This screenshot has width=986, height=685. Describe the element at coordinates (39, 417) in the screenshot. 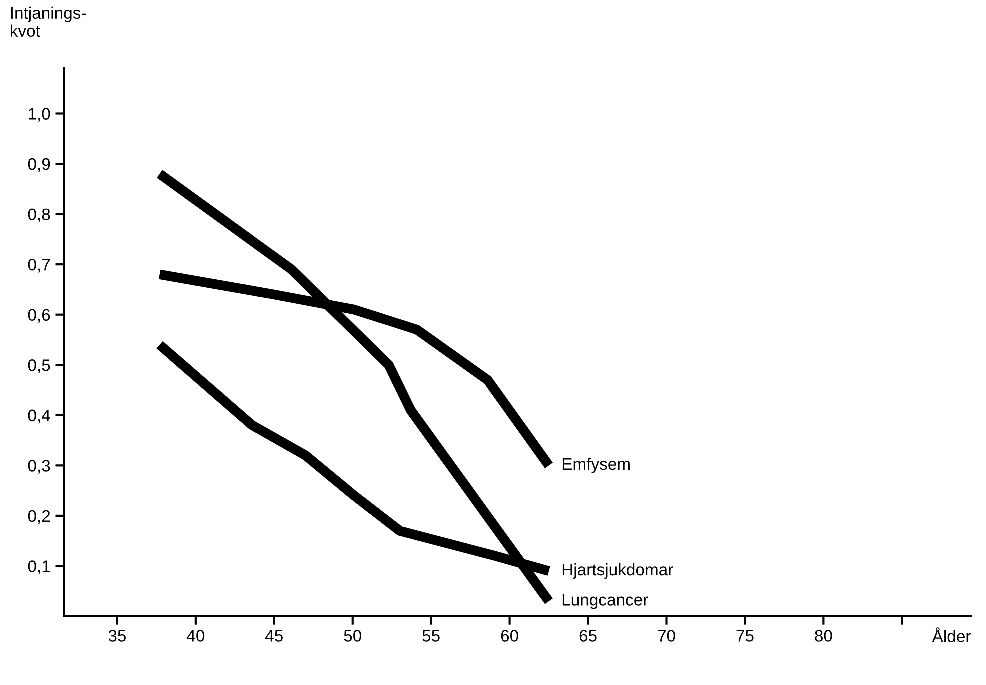

I see `y-tick-label: 0,4` at that location.